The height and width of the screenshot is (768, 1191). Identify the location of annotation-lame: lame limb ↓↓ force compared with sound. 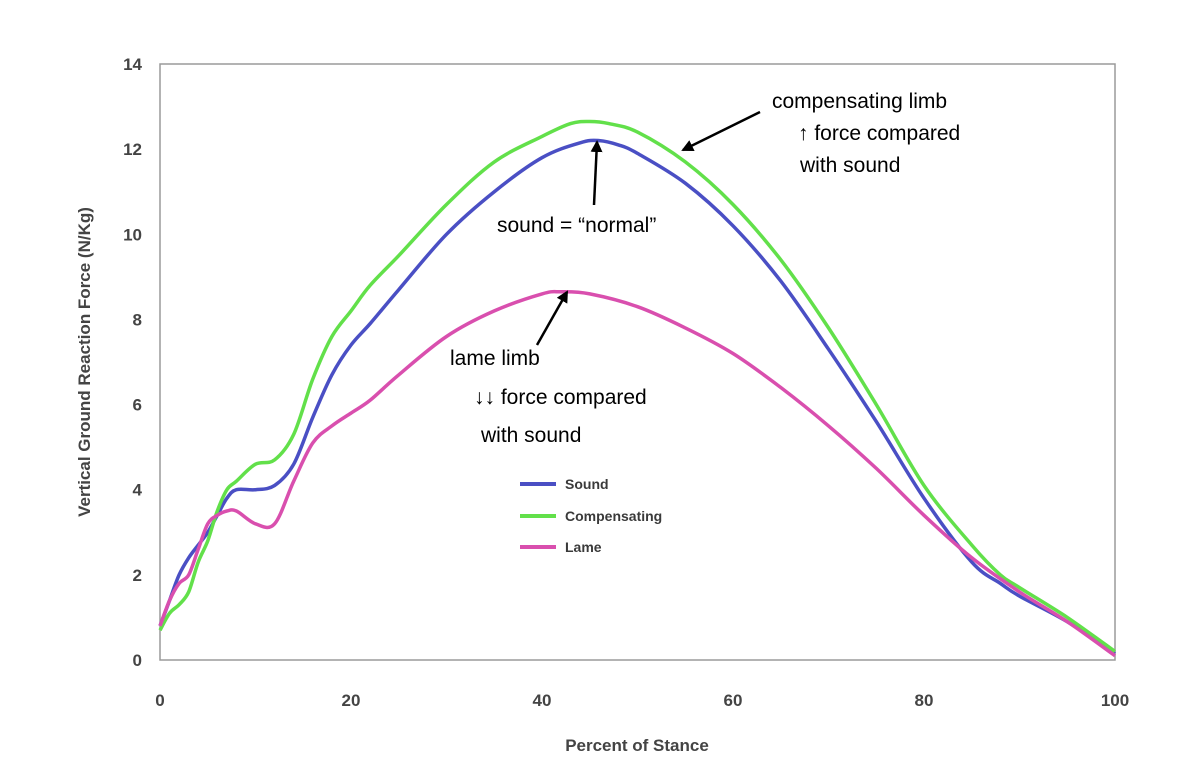
(548, 368).